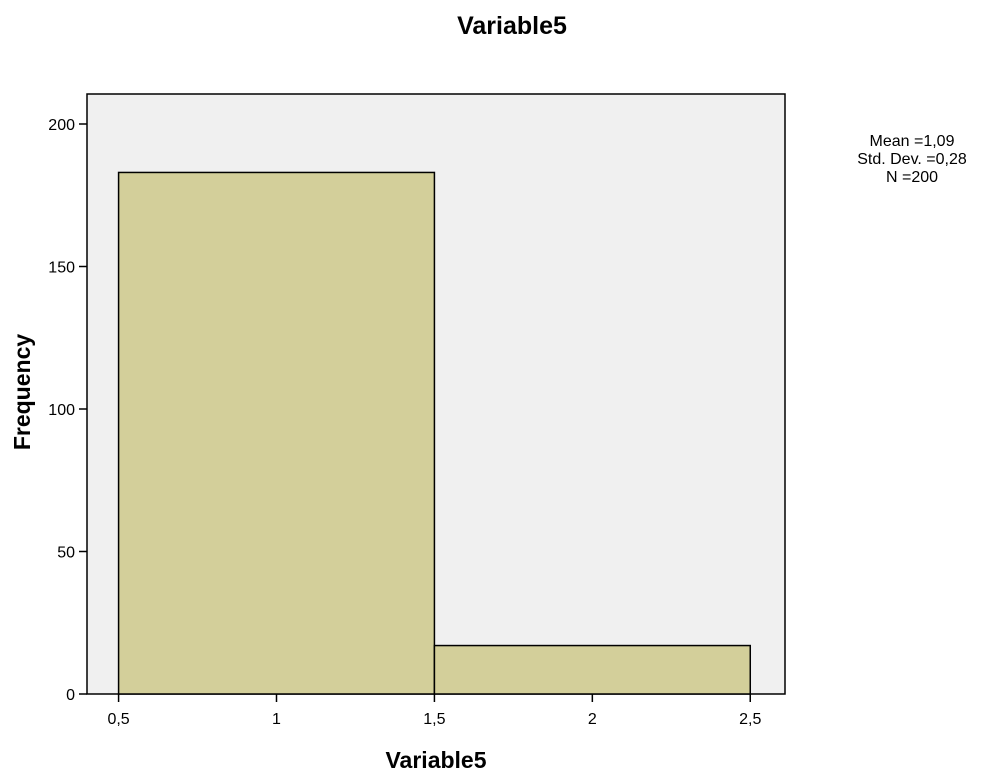  Describe the element at coordinates (912, 141) in the screenshot. I see `stats-mean: Mean =1,09` at that location.